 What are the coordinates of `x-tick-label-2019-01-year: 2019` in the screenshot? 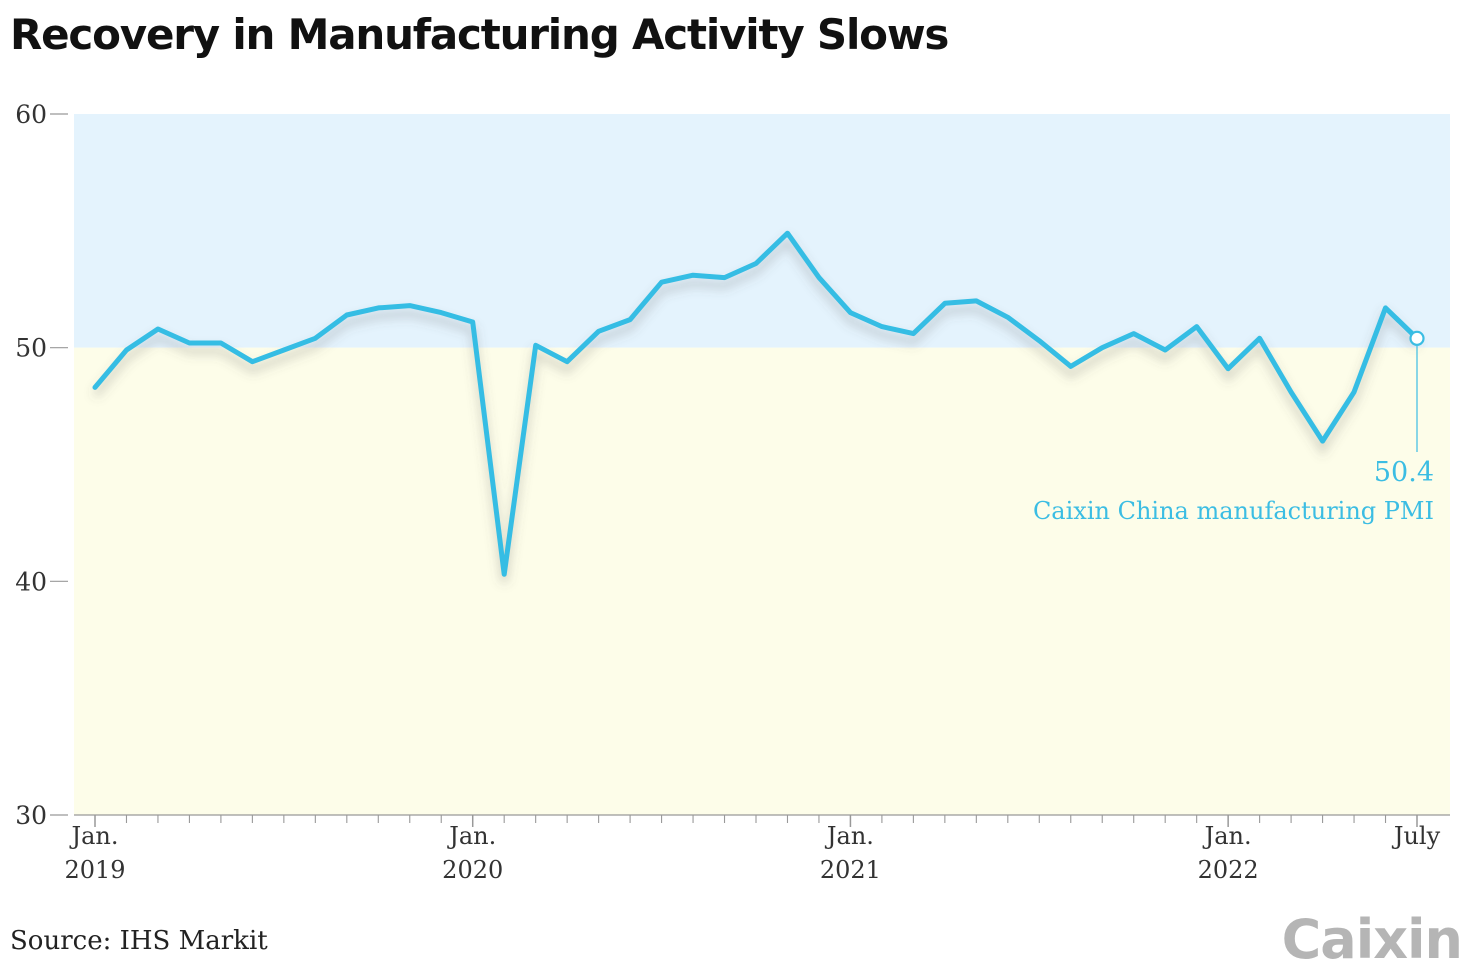 It's located at (94, 870).